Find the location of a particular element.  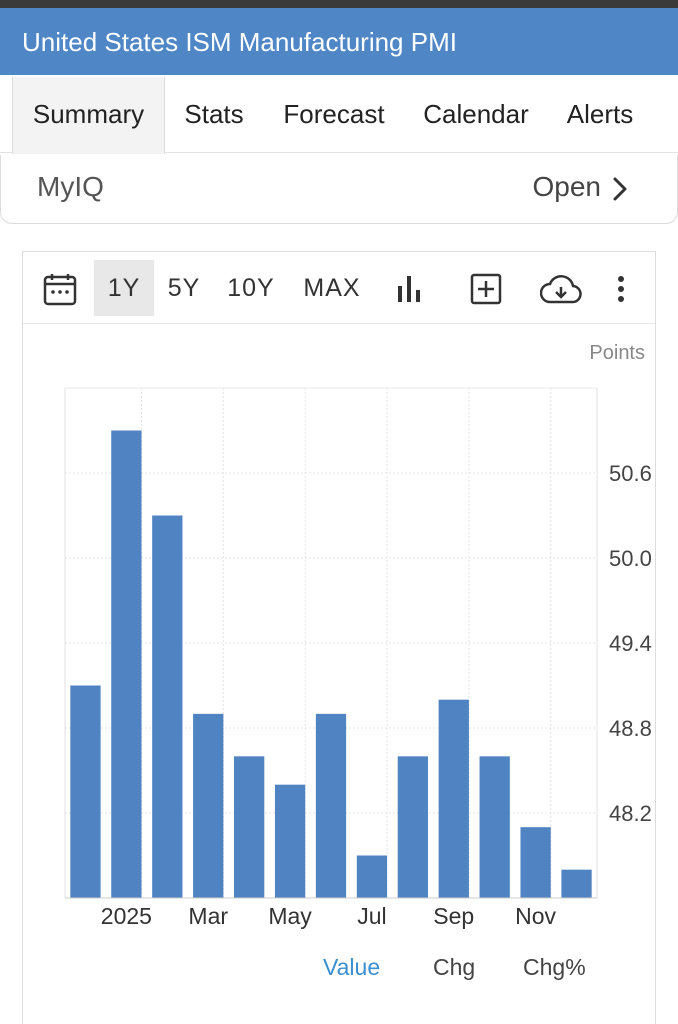

bar-jun-2025 is located at coordinates (331, 805).